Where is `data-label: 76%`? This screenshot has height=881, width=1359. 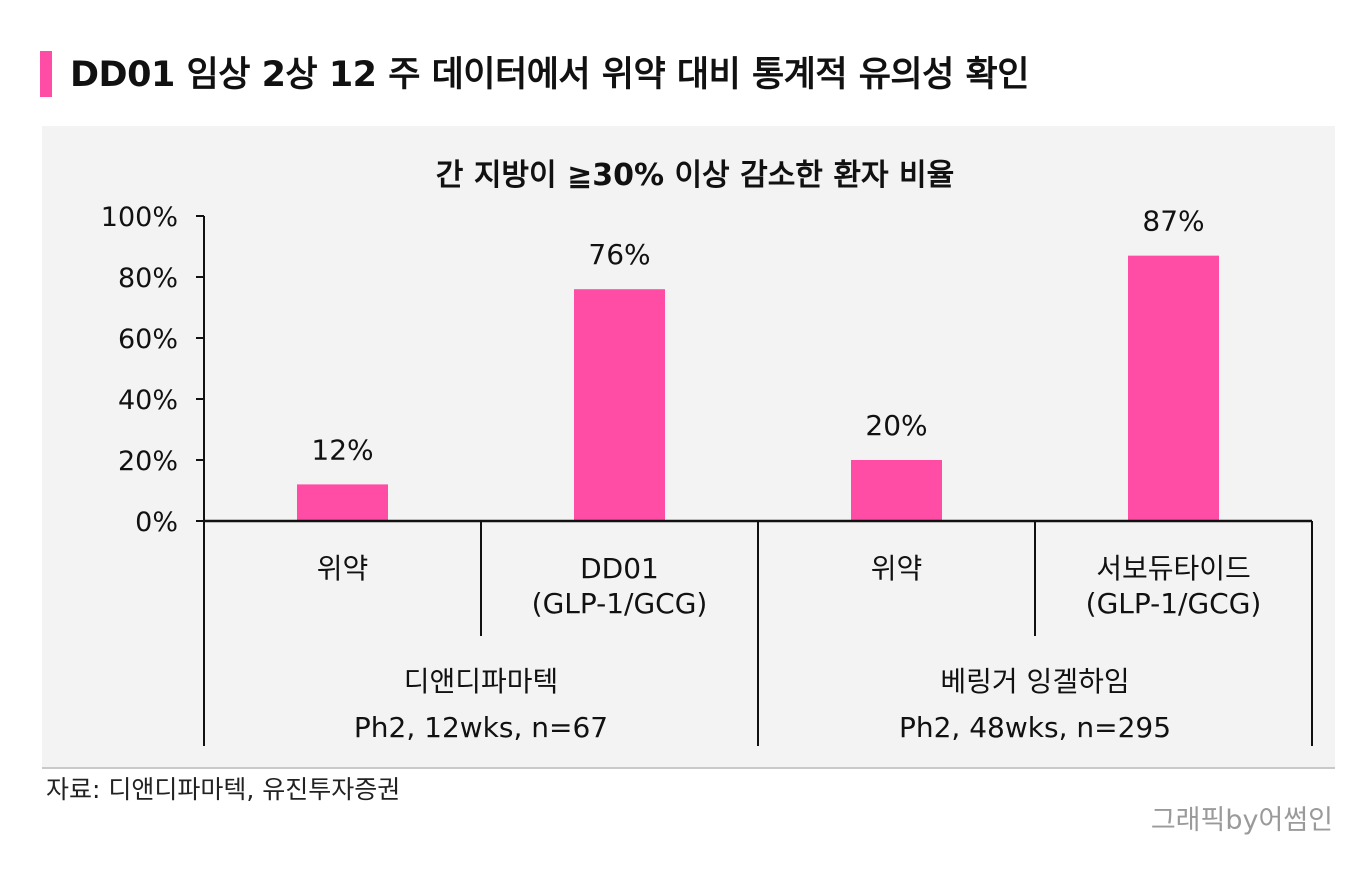 data-label: 76% is located at coordinates (619, 254).